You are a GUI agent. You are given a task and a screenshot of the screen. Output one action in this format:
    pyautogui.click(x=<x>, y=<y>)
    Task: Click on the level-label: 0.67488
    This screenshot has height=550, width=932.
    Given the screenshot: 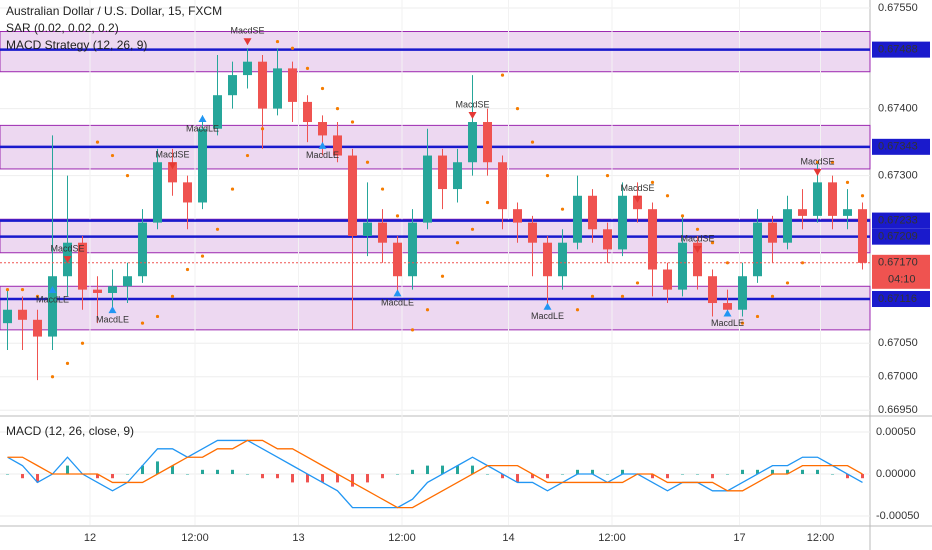 What is the action you would take?
    pyautogui.click(x=898, y=50)
    